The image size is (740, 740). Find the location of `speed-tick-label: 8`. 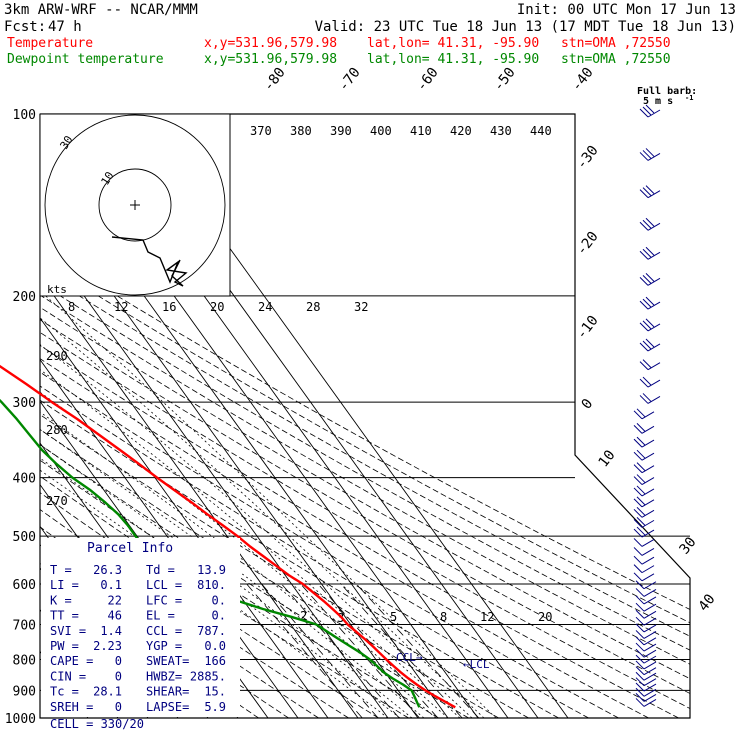

speed-tick-label: 8 is located at coordinates (71, 307).